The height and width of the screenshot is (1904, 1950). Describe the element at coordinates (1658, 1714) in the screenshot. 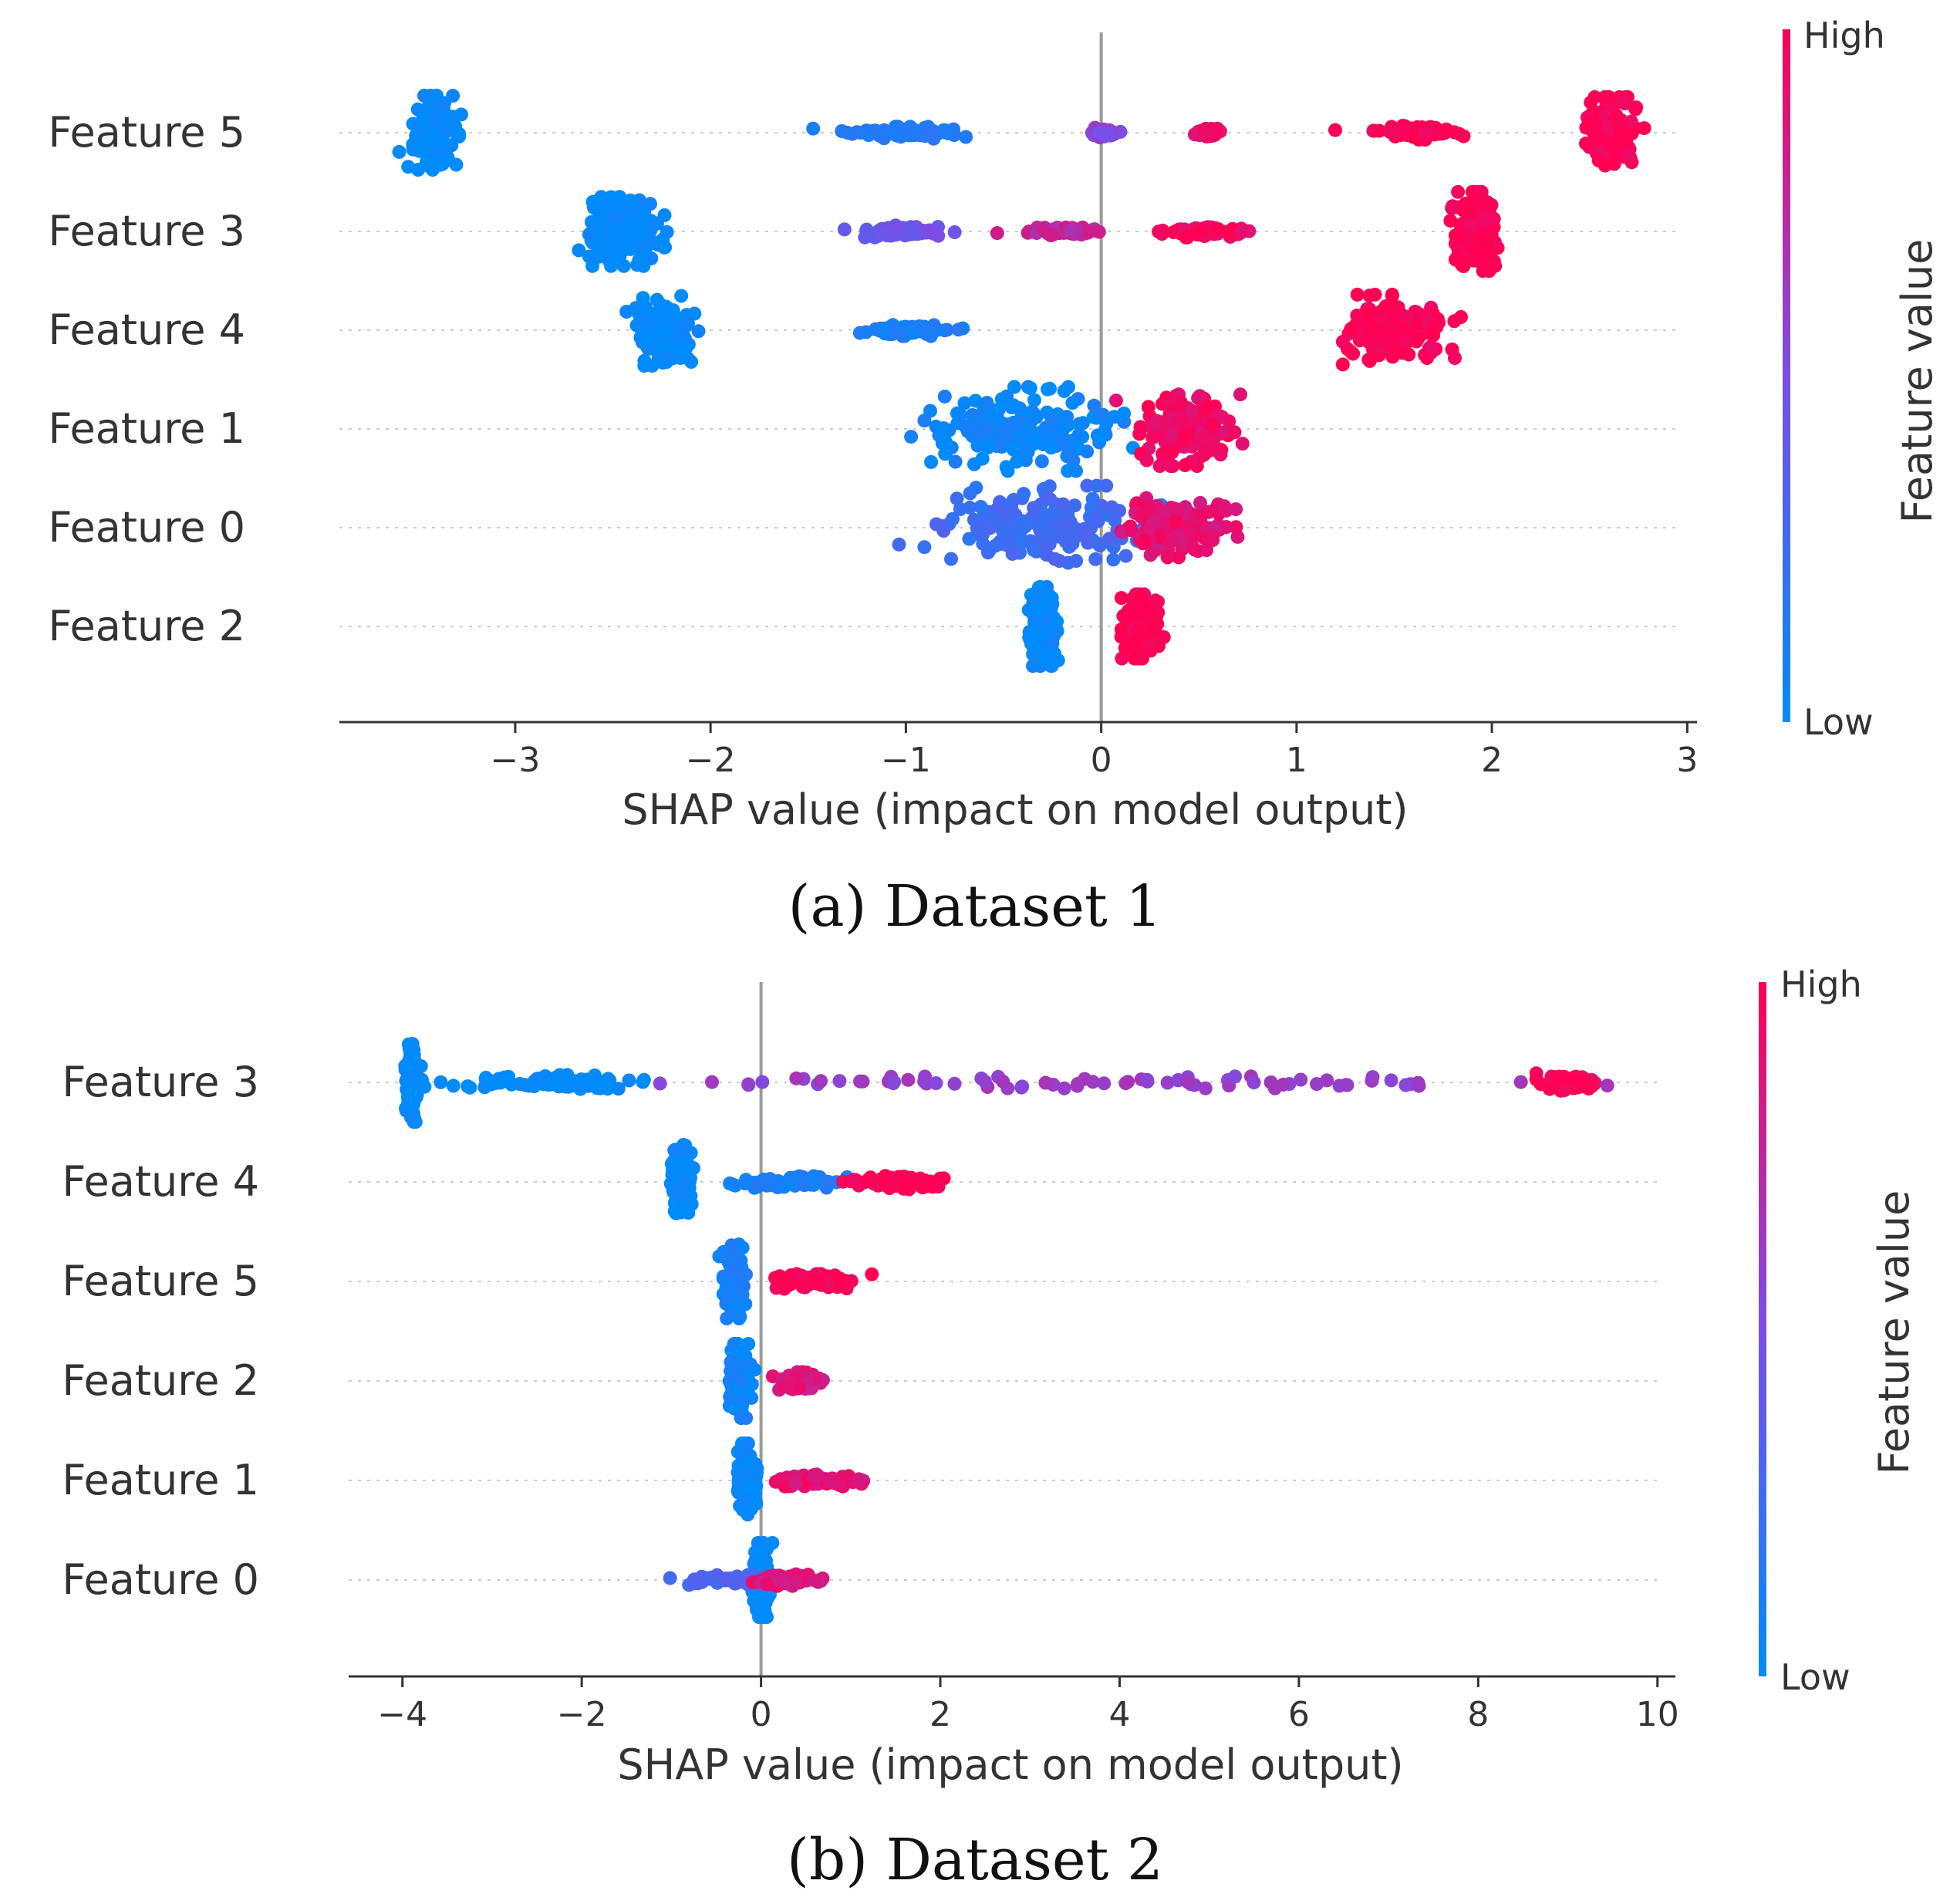

I see `x-tick-label: 10` at that location.